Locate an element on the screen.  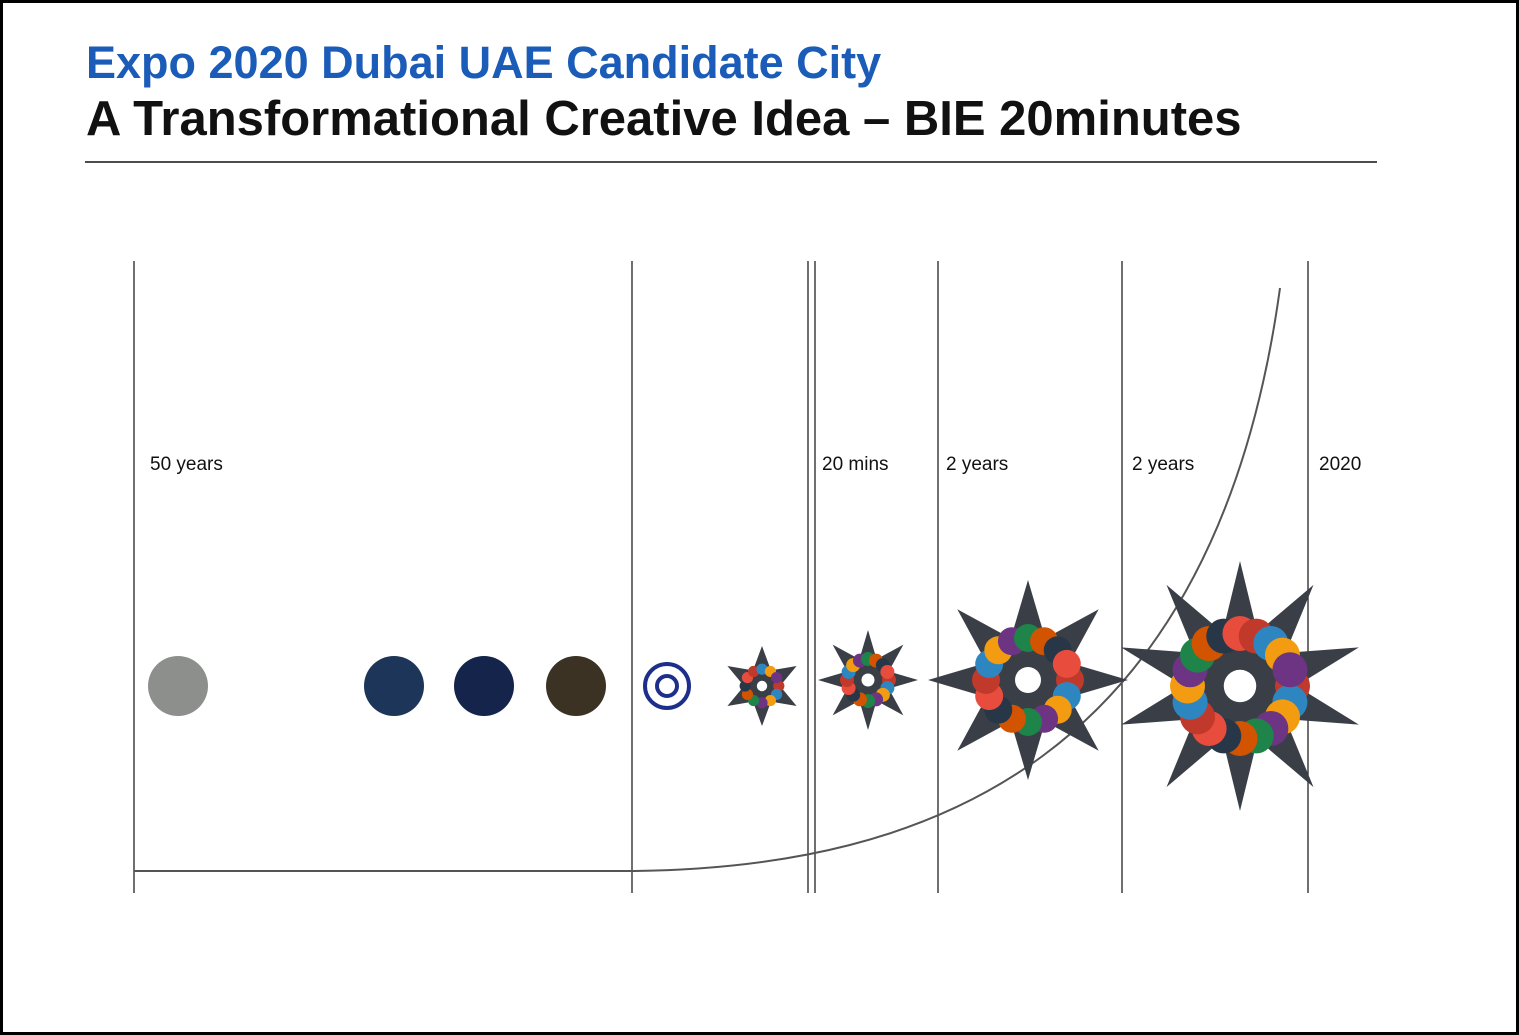
period-label: 20 mins is located at coordinates (855, 464).